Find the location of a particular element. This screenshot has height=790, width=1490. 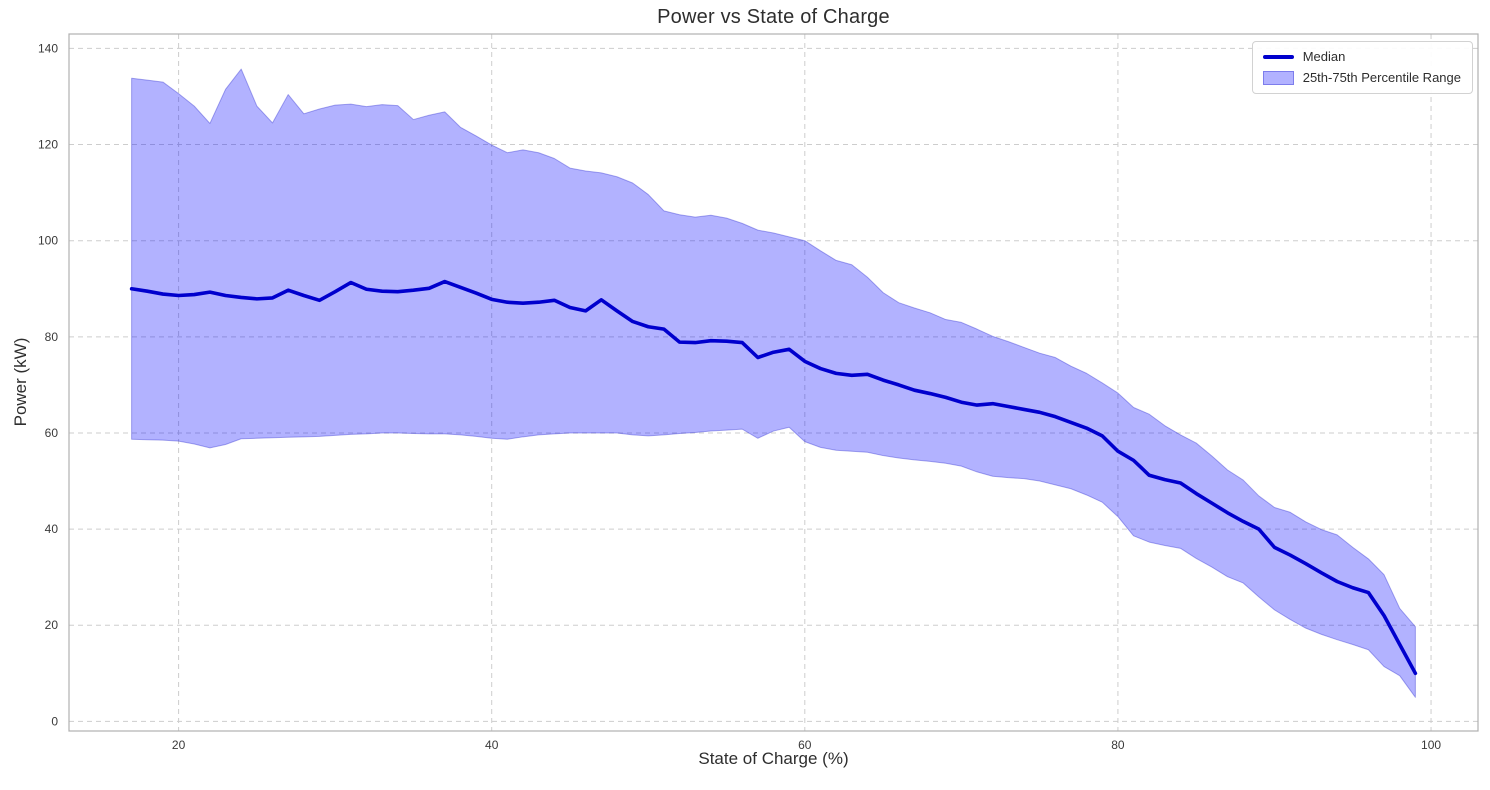

y-tick-label: 120 is located at coordinates (48, 145).